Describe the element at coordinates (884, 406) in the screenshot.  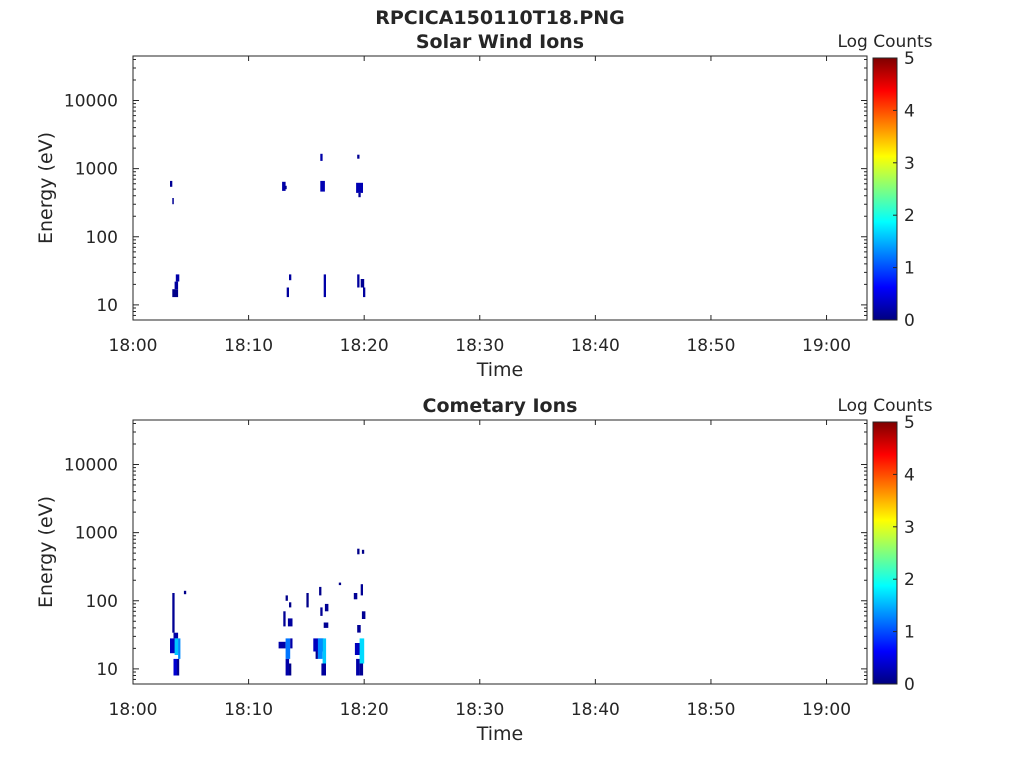
I see `colorbar-label: Log Counts` at that location.